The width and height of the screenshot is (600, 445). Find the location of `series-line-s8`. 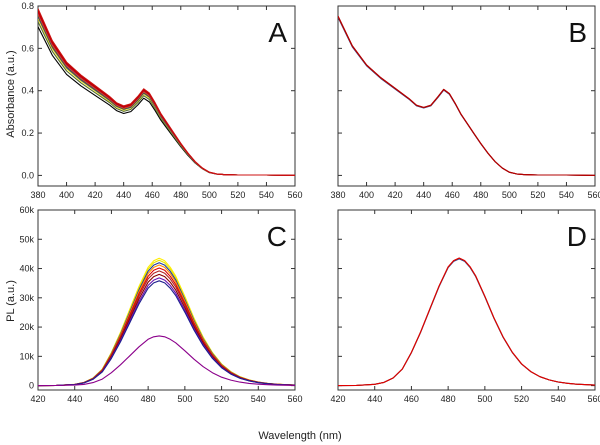

series-line-s8 is located at coordinates (166, 332).